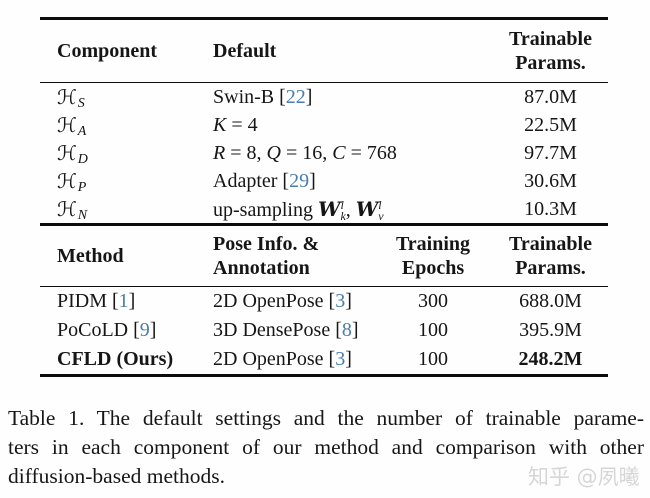 This screenshot has width=650, height=498. Describe the element at coordinates (324, 181) in the screenshot. I see `table-row: ℋP Adapter [29] 30.6M` at that location.